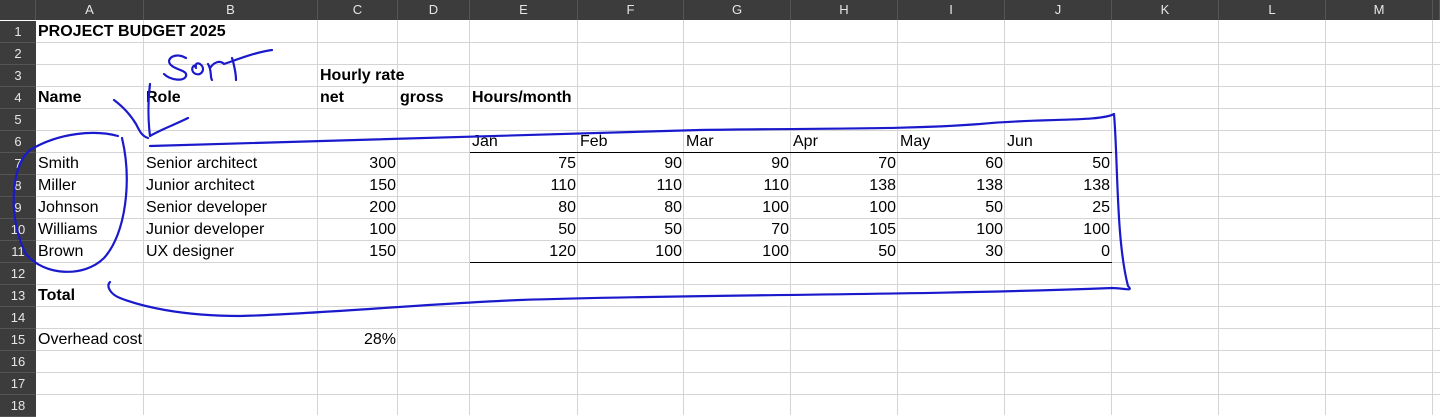 Image resolution: width=1440 pixels, height=417 pixels. What do you see at coordinates (200, 185) in the screenshot?
I see `cell-role: Junior architect` at bounding box center [200, 185].